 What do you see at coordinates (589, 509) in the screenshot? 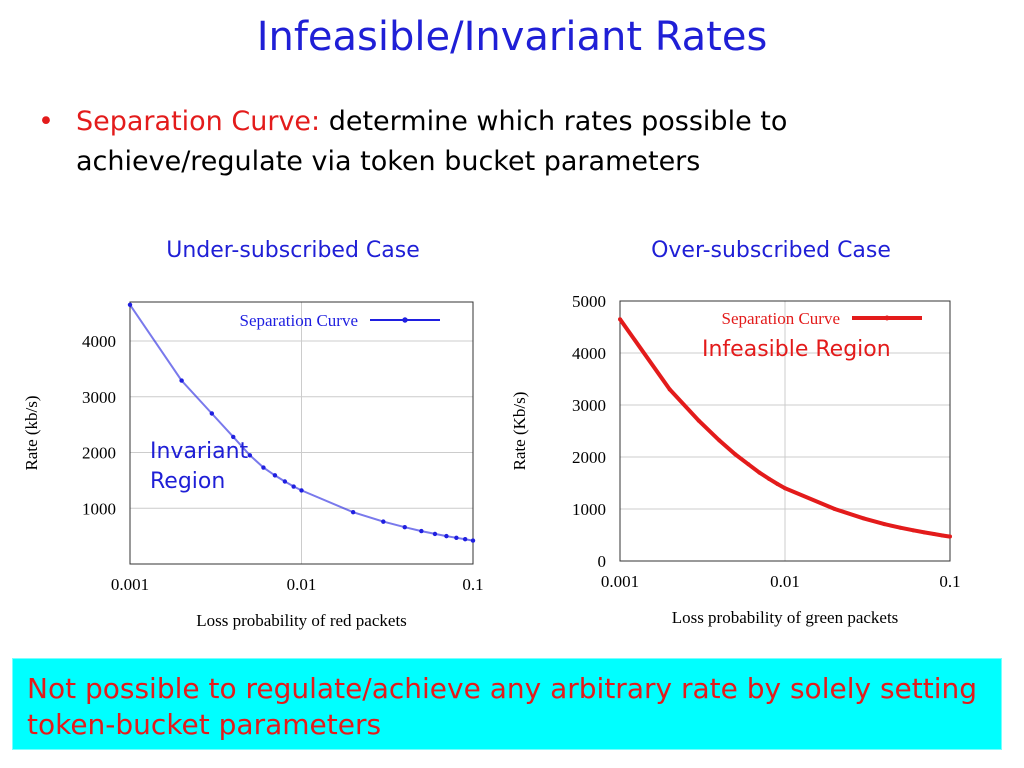
I see `y-tick-label-1: 1000` at bounding box center [589, 509].